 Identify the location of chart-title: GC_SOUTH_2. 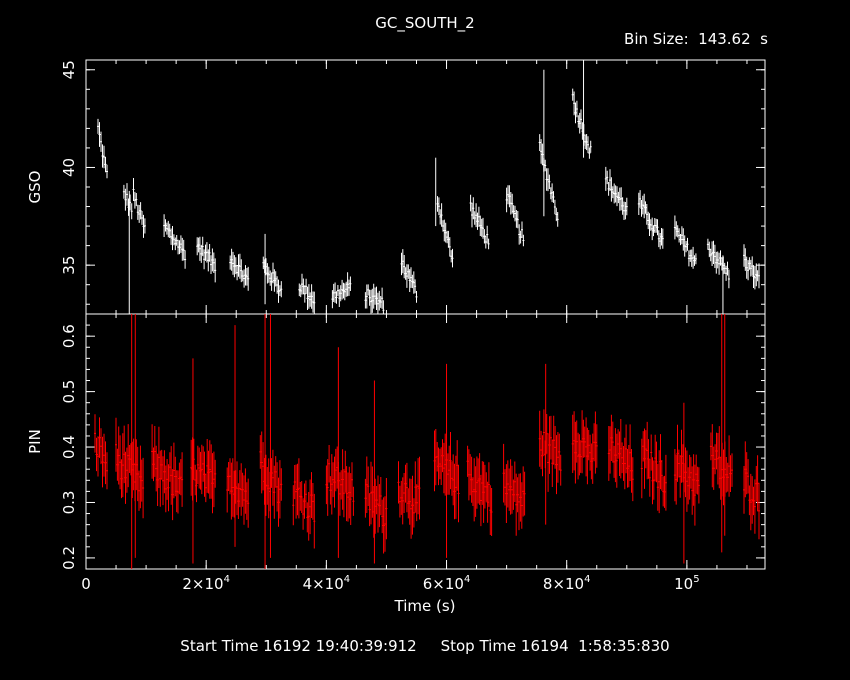
(425, 23).